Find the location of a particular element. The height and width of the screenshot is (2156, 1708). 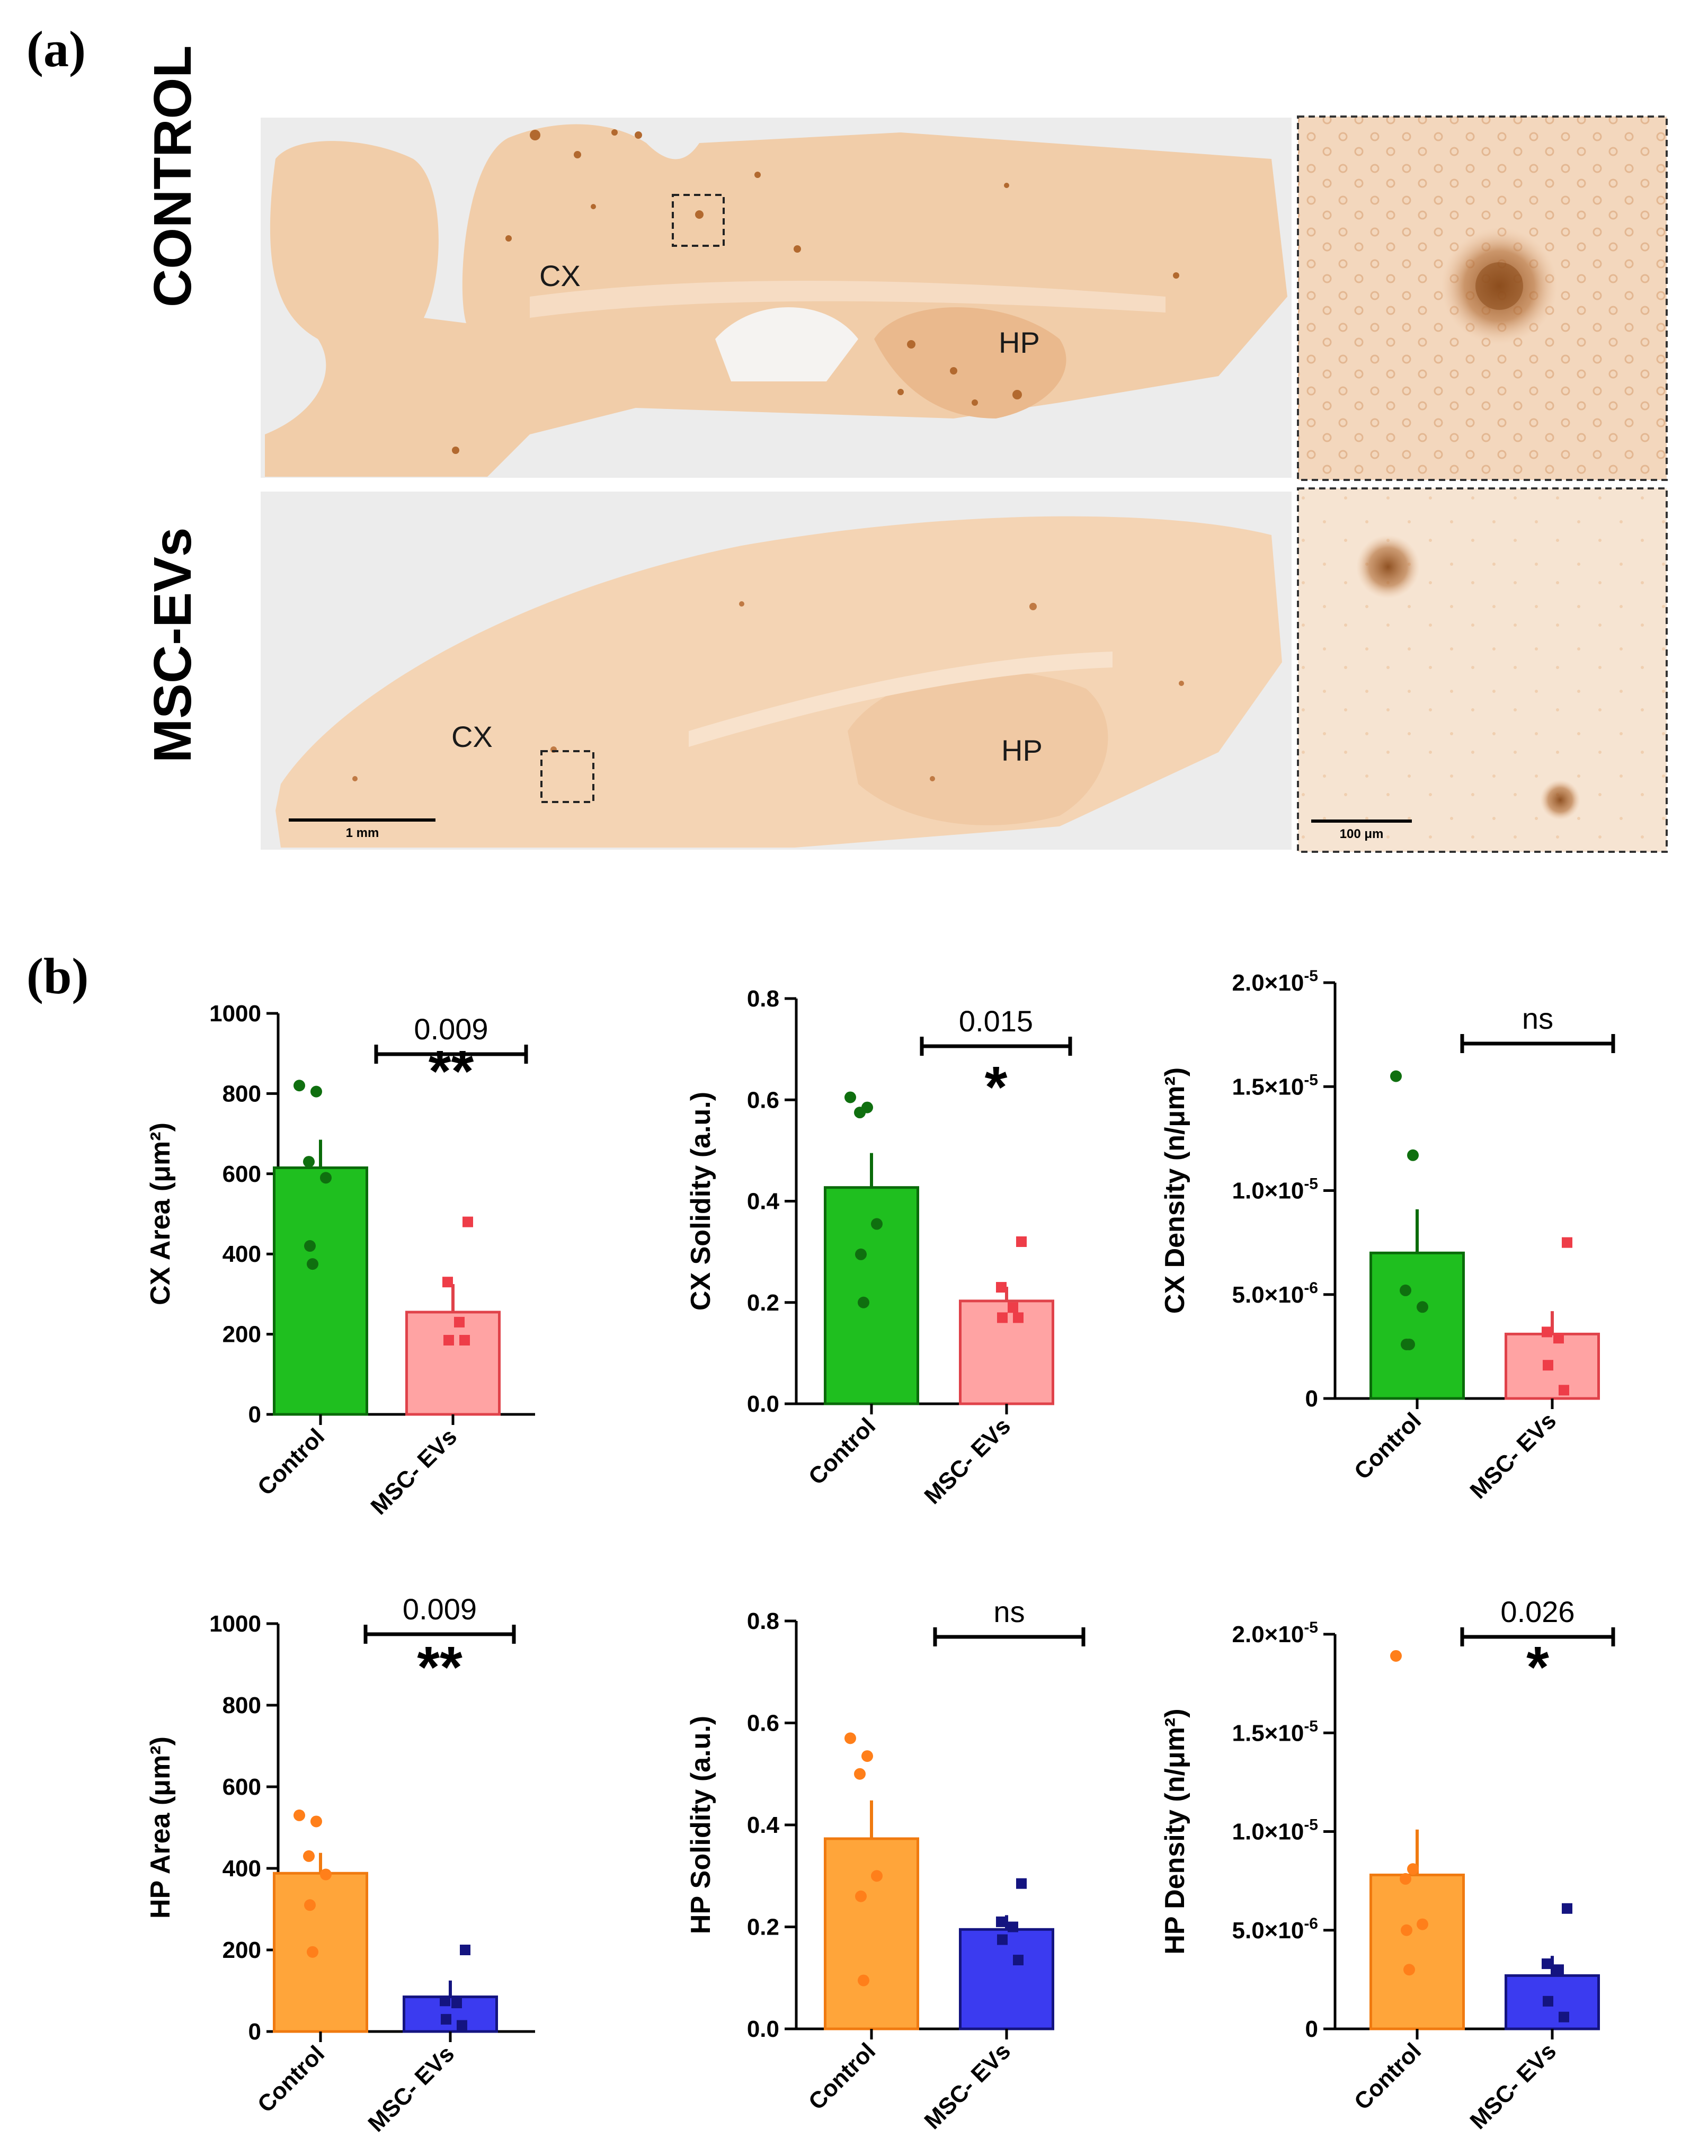

y-tick-label: 0.2 is located at coordinates (763, 1927).